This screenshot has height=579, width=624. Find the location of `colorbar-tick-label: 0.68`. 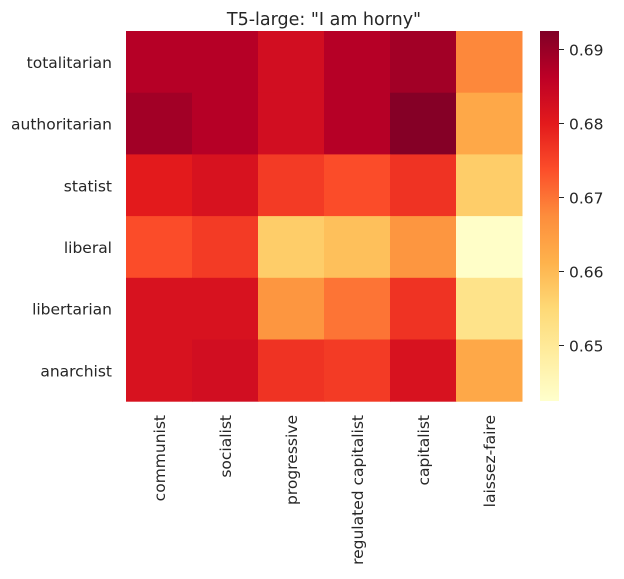

colorbar-tick-label: 0.68 is located at coordinates (586, 125).